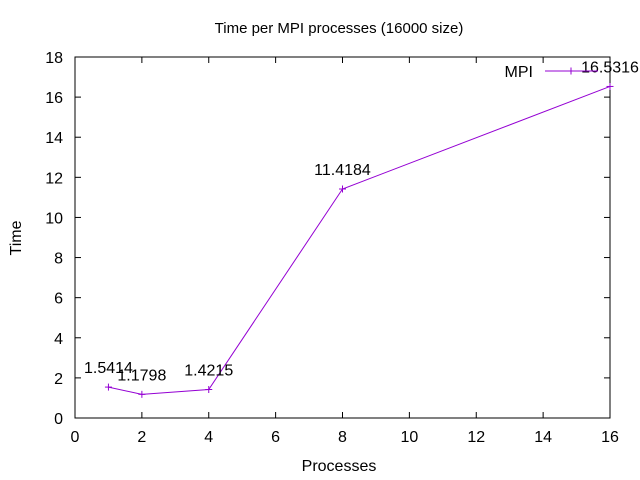 Image resolution: width=640 pixels, height=480 pixels. What do you see at coordinates (610, 67) in the screenshot?
I see `data-label: 16.5316` at bounding box center [610, 67].